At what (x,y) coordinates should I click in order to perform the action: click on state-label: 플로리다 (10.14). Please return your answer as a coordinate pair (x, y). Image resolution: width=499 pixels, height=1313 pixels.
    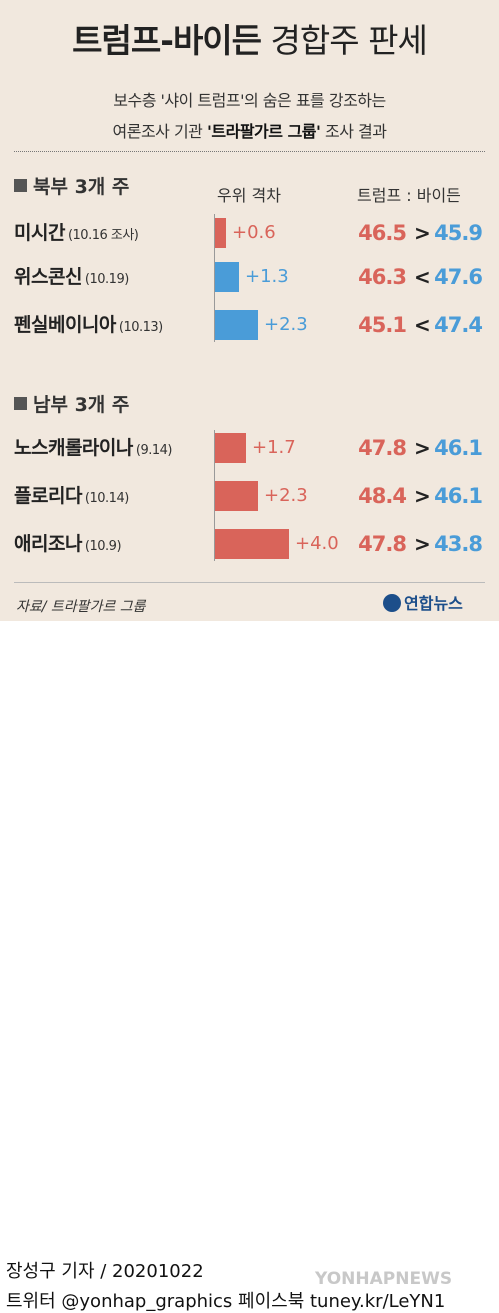
    Looking at the image, I should click on (71, 496).